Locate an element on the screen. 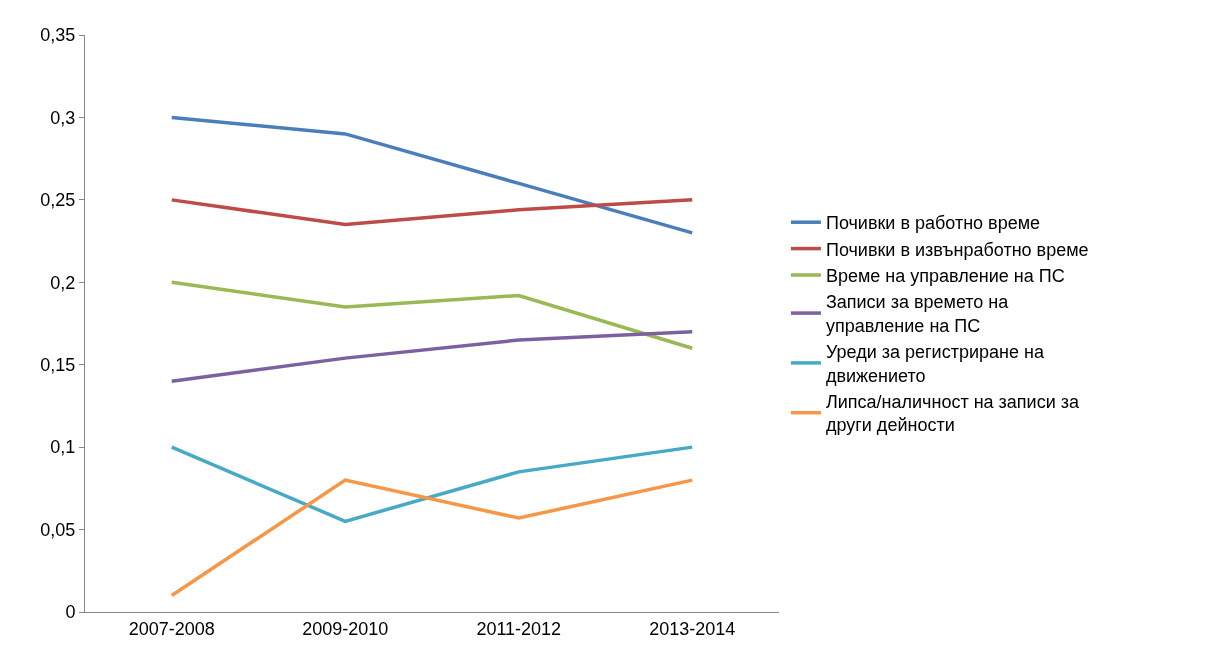 This screenshot has width=1209, height=657. y-tick-label: 0,05 is located at coordinates (58, 529).